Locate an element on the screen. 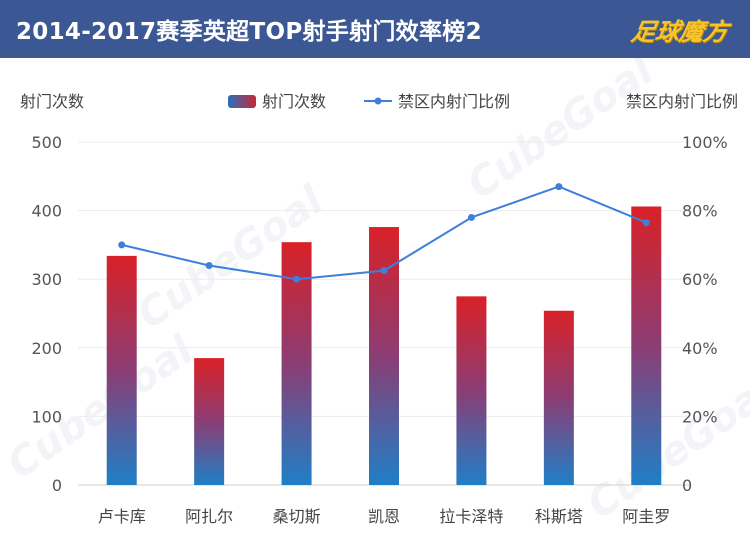 Image resolution: width=750 pixels, height=557 pixels. left-tick-label: 300 is located at coordinates (46, 279).